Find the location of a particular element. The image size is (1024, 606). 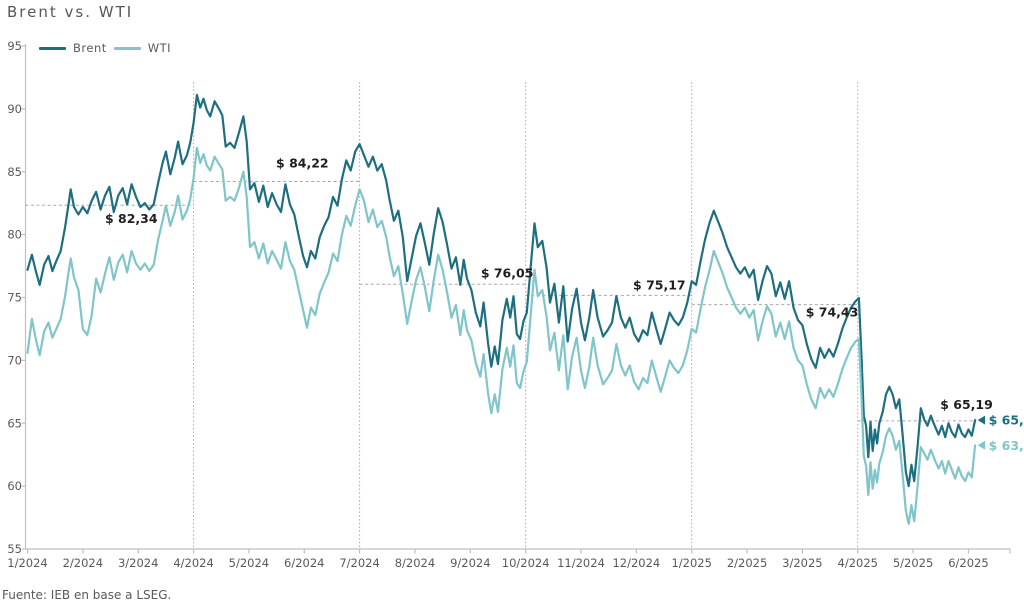

y-tick-label: 90 is located at coordinates (14, 109).